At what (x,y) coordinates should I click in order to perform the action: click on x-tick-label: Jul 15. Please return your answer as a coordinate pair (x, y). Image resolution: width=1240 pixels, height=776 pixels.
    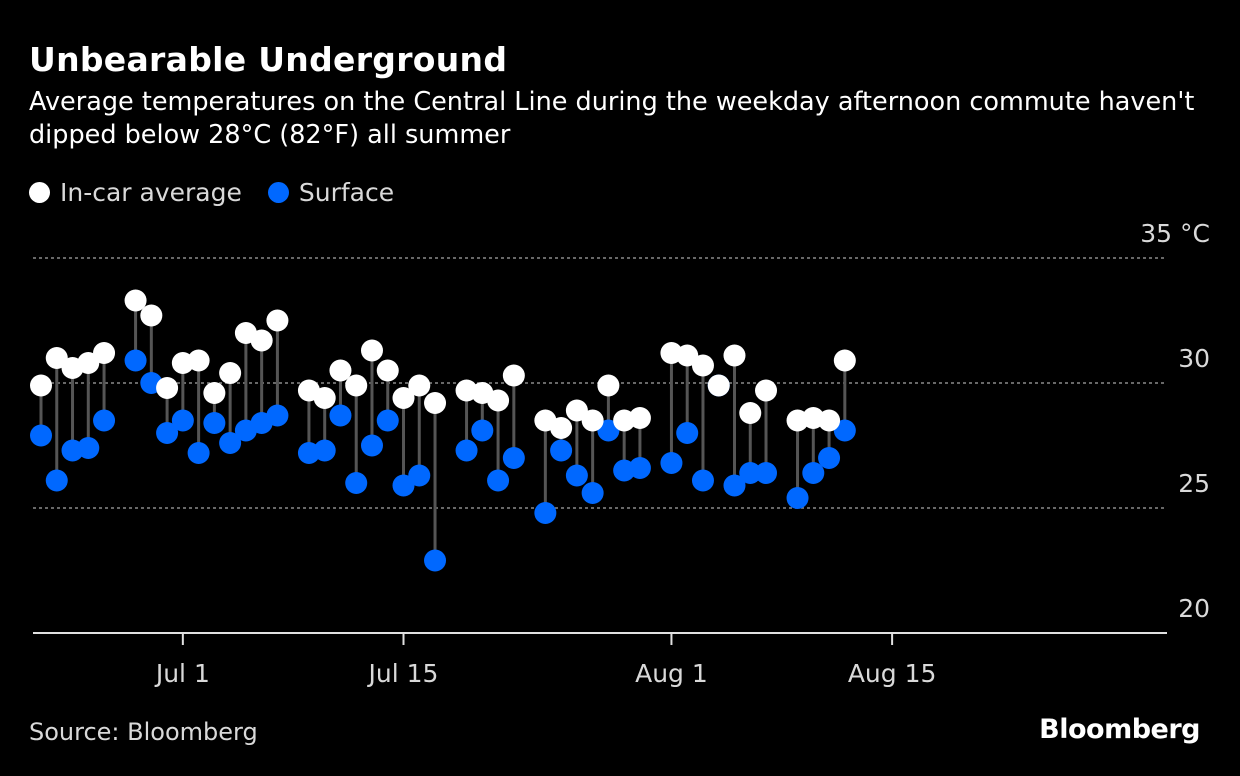
    Looking at the image, I should click on (403, 673).